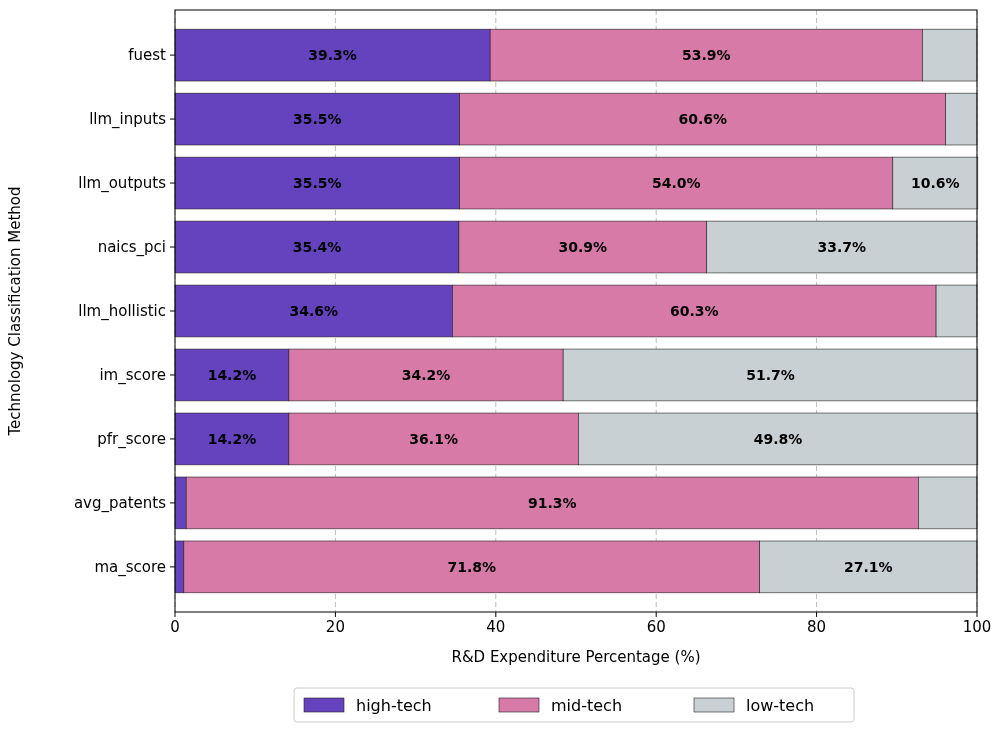 This screenshot has width=1008, height=752. I want to click on y-tick-label: llm_outputs, so click(122, 184).